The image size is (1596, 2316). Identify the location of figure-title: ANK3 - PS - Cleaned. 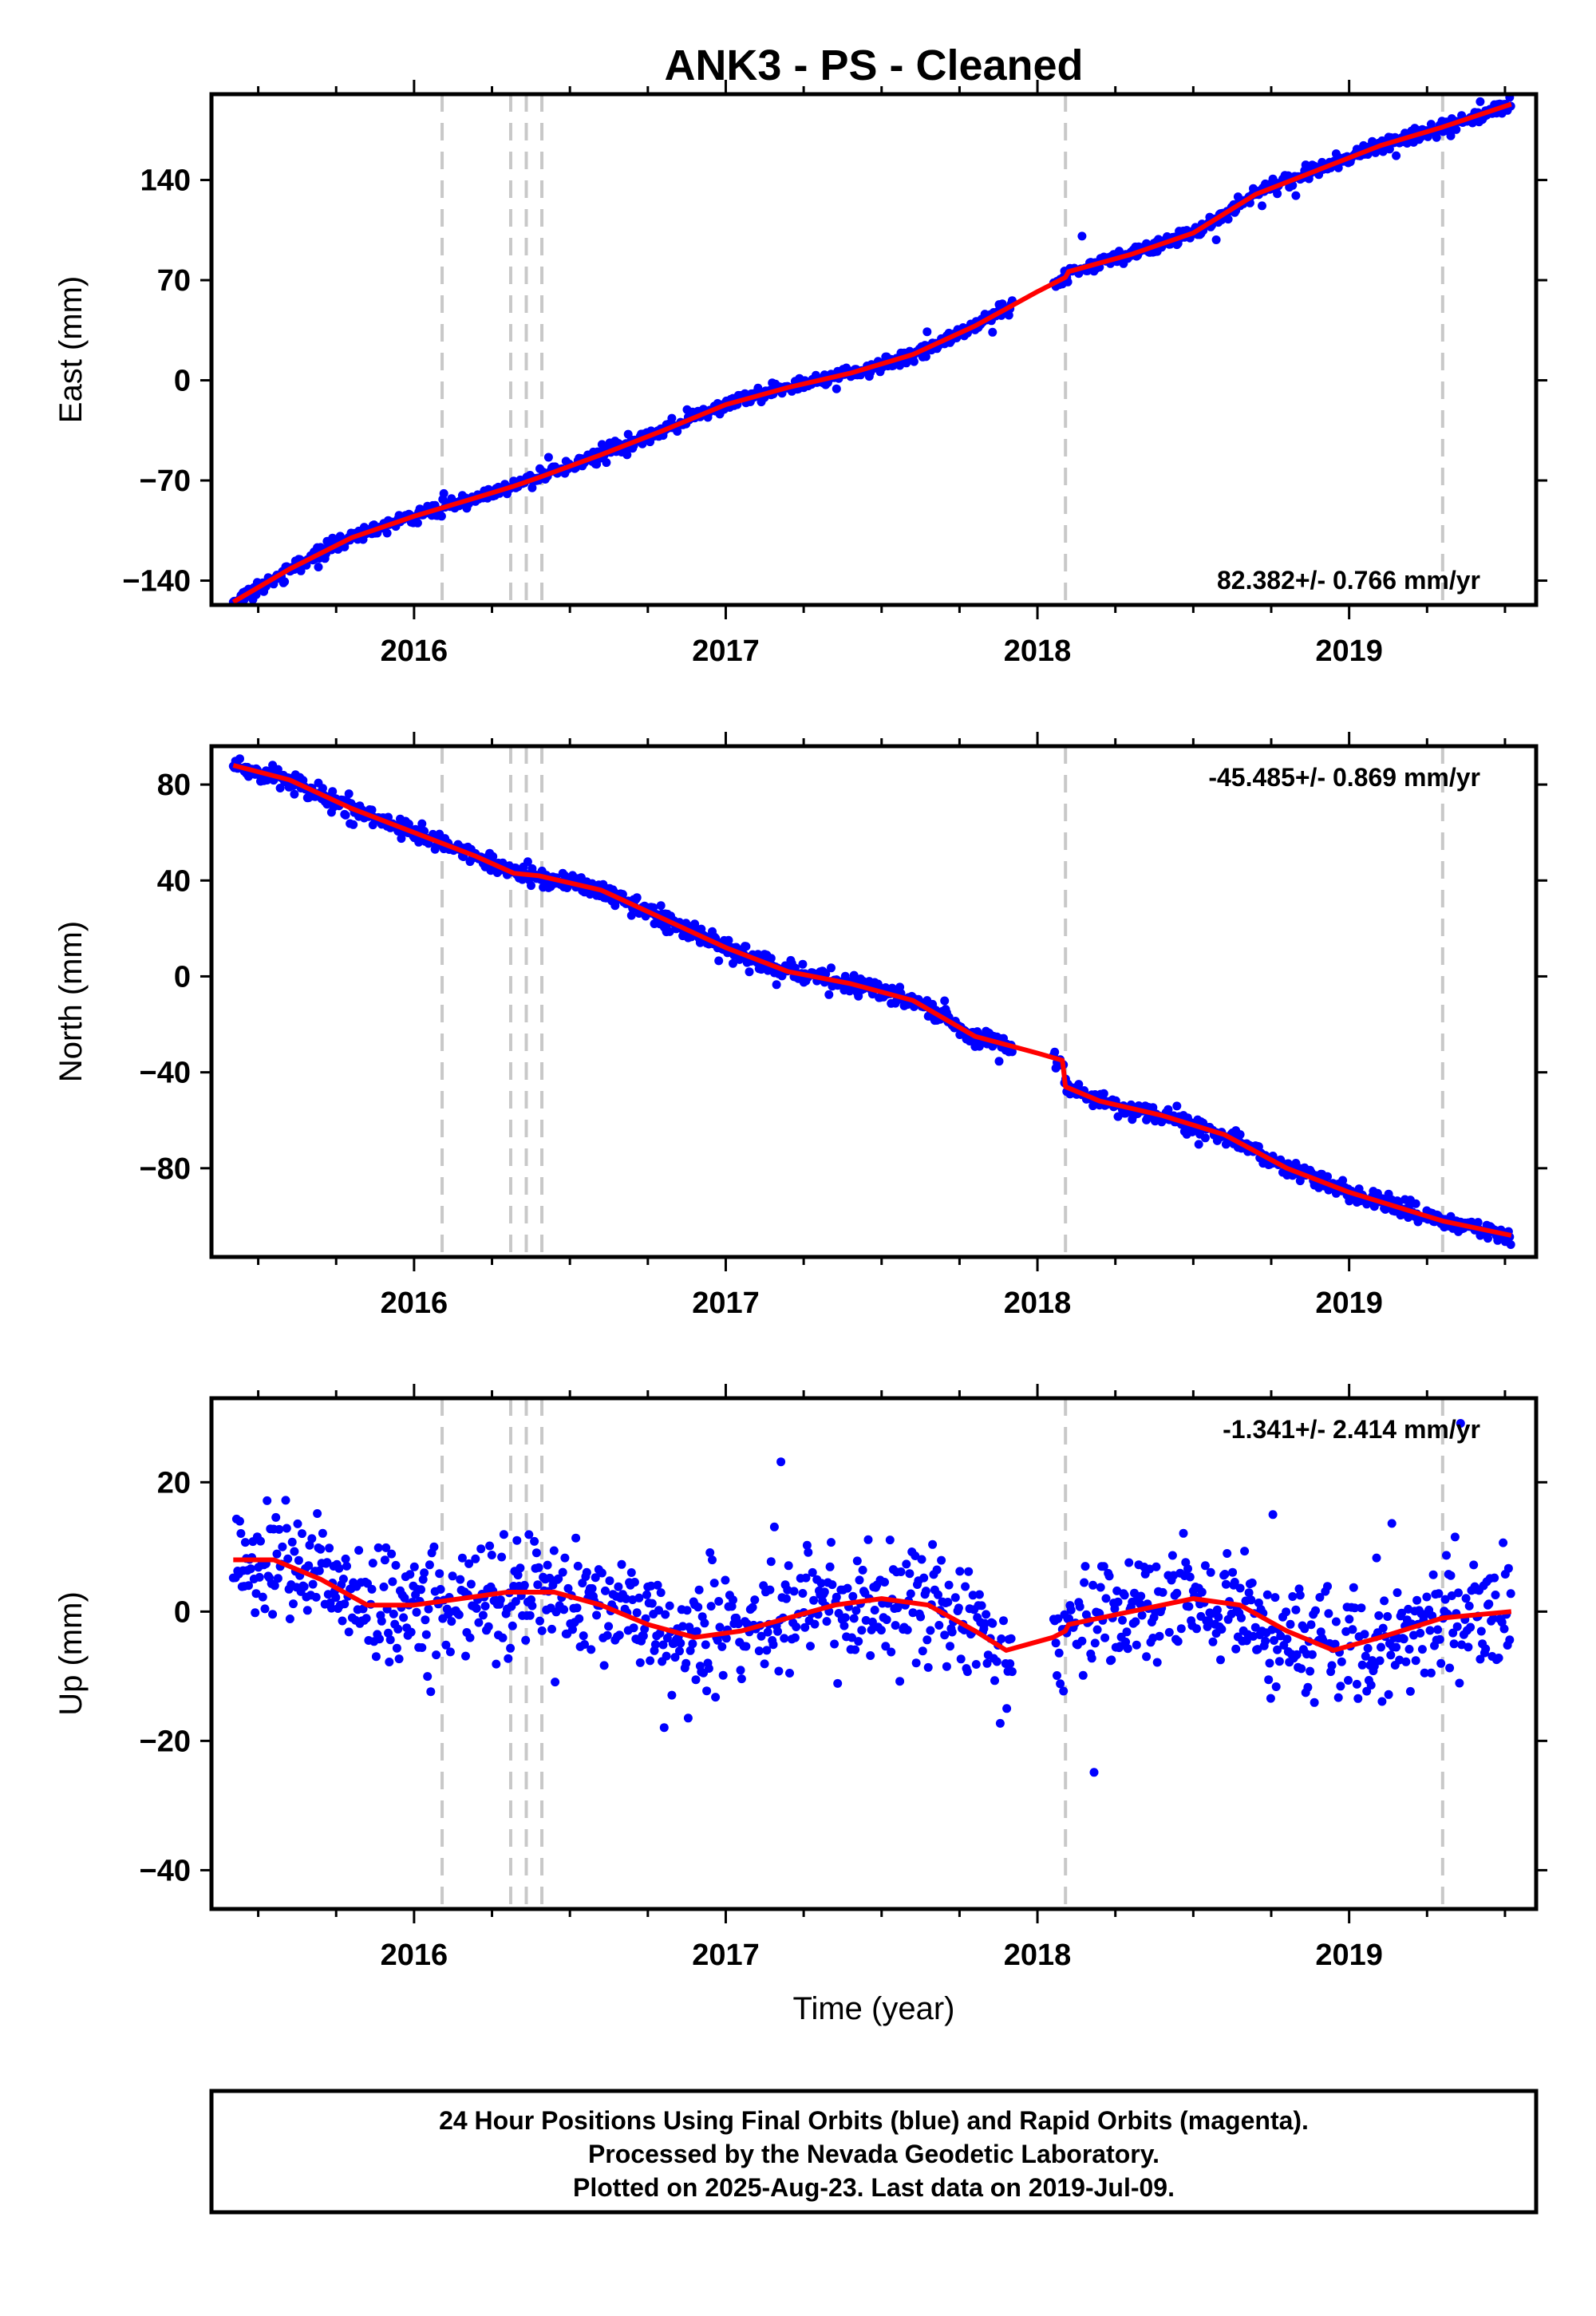
(873, 65).